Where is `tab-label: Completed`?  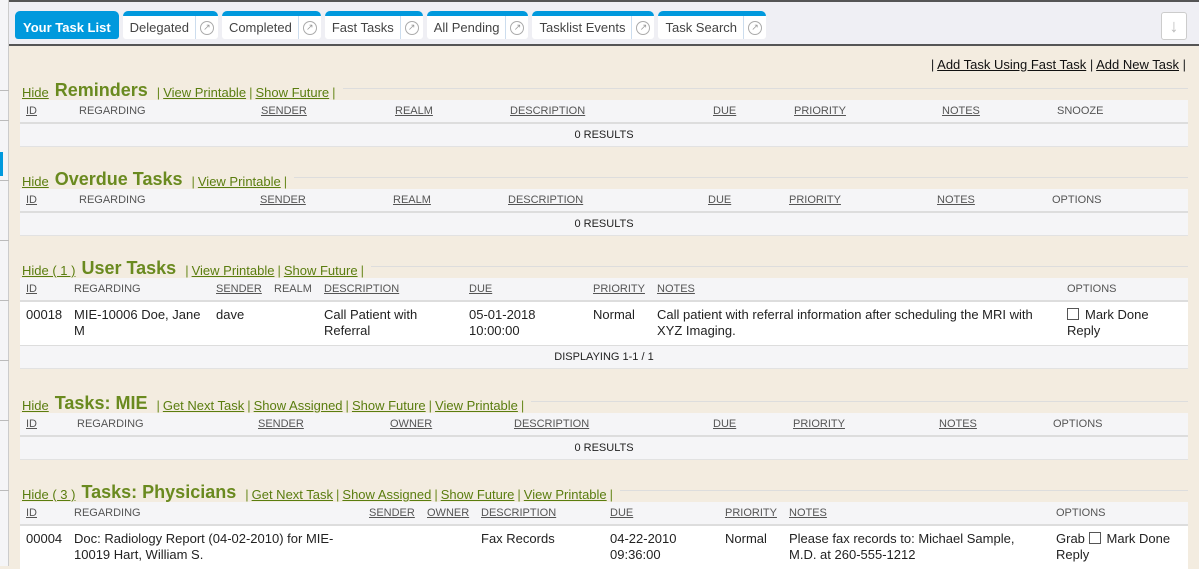
tab-label: Completed is located at coordinates (260, 27).